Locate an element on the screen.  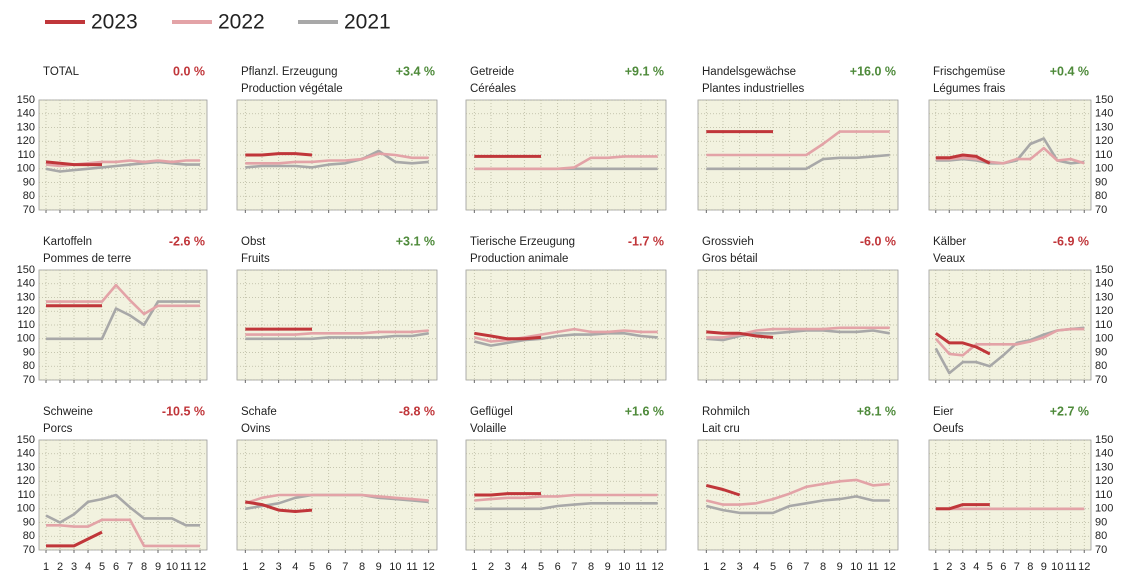
y-tick-label: 70 is located at coordinates (1101, 210).